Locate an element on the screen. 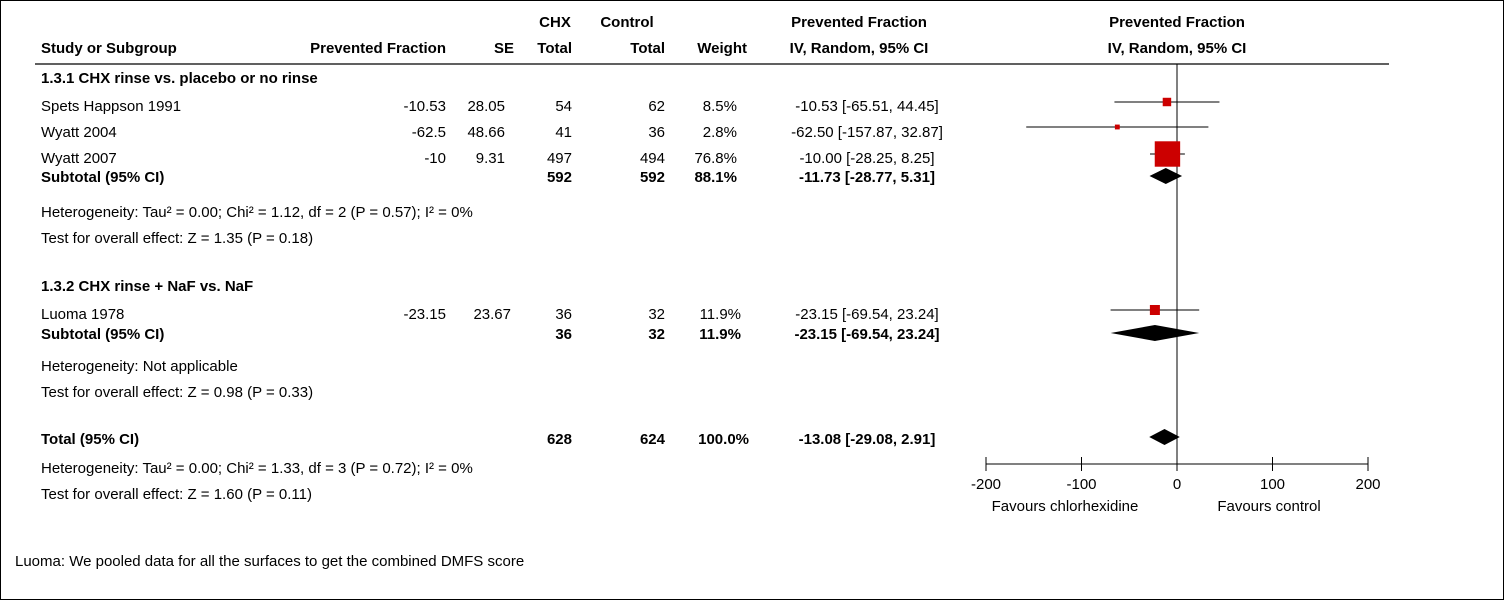 This screenshot has width=1504, height=600. study-ci: -23.15 [-69.54, 23.24] is located at coordinates (866, 314).